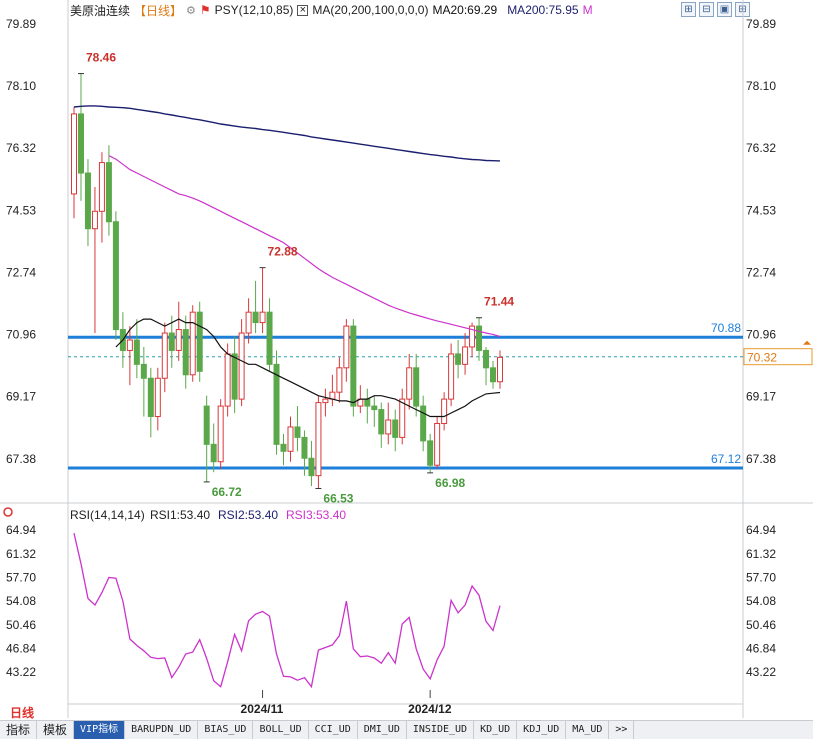 The image size is (813, 739). Describe the element at coordinates (158, 10) in the screenshot. I see `period-label: 【日线】` at that location.